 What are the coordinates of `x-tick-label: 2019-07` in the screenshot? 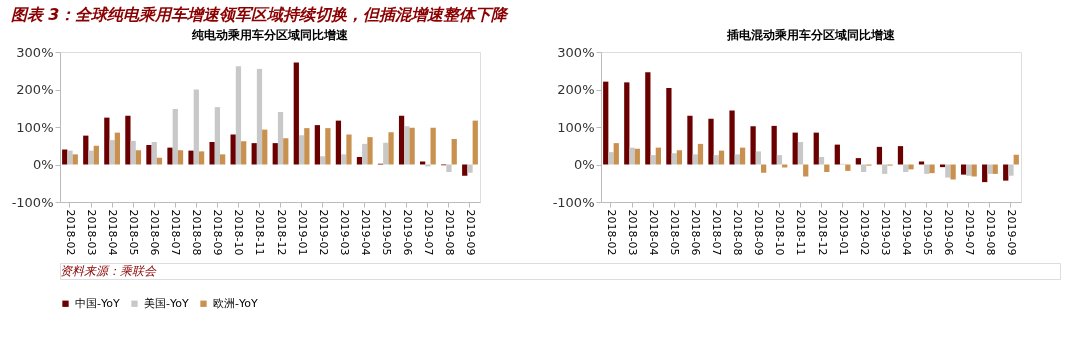 It's located at (969, 232).